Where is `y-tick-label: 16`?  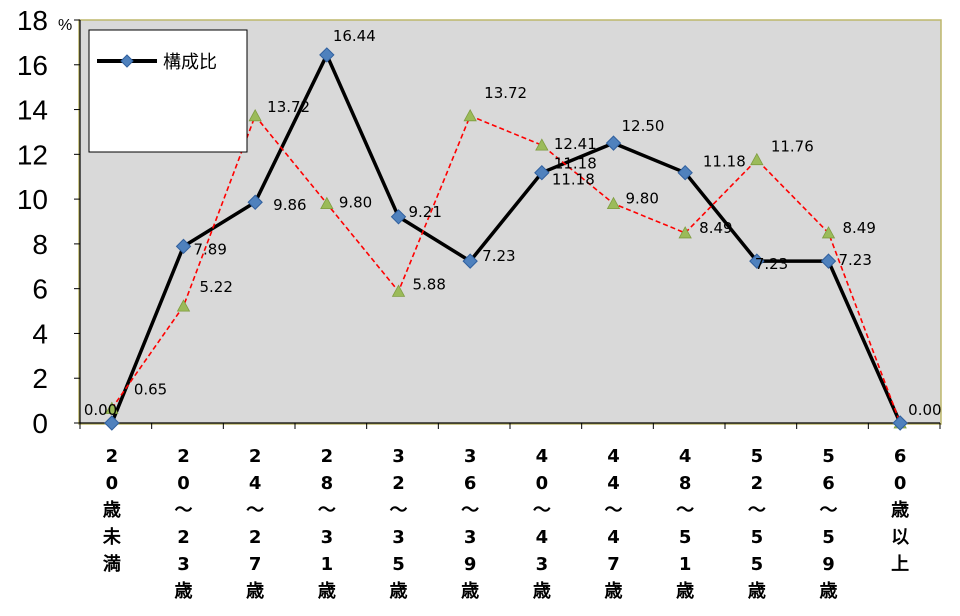 y-tick-label: 16 is located at coordinates (32, 65).